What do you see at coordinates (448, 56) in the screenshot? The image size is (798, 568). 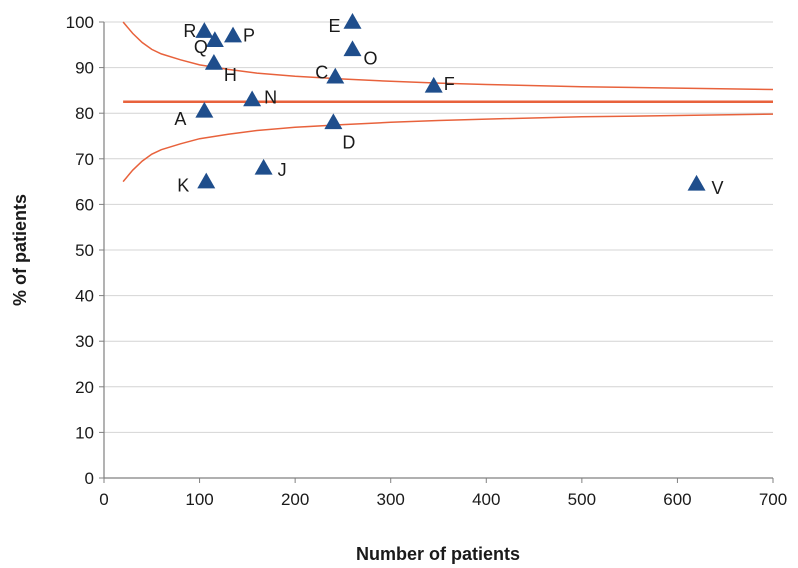 I see `upper-control-limit` at bounding box center [448, 56].